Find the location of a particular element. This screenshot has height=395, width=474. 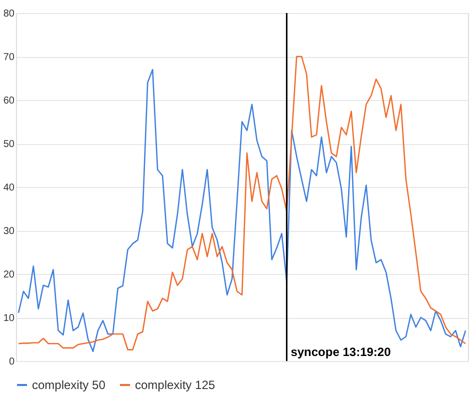

y-tick-label: 50 is located at coordinates (9, 144).